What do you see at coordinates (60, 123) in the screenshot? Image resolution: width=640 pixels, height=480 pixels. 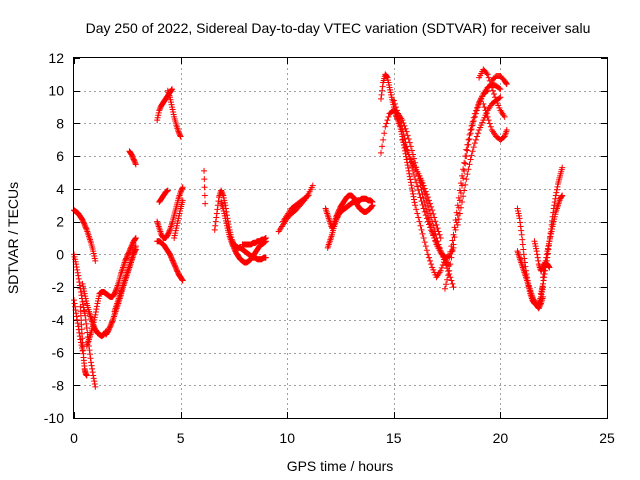 I see `y-tick-label: 8` at bounding box center [60, 123].